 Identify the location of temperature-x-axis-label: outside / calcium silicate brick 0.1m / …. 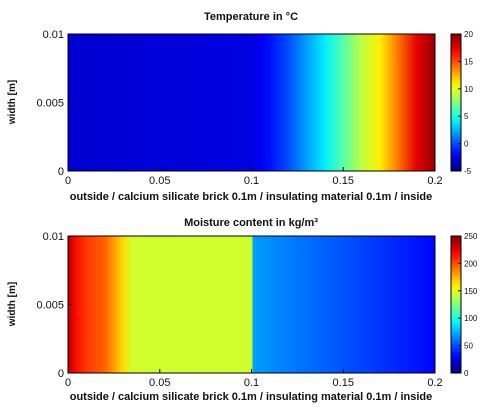
(251, 197).